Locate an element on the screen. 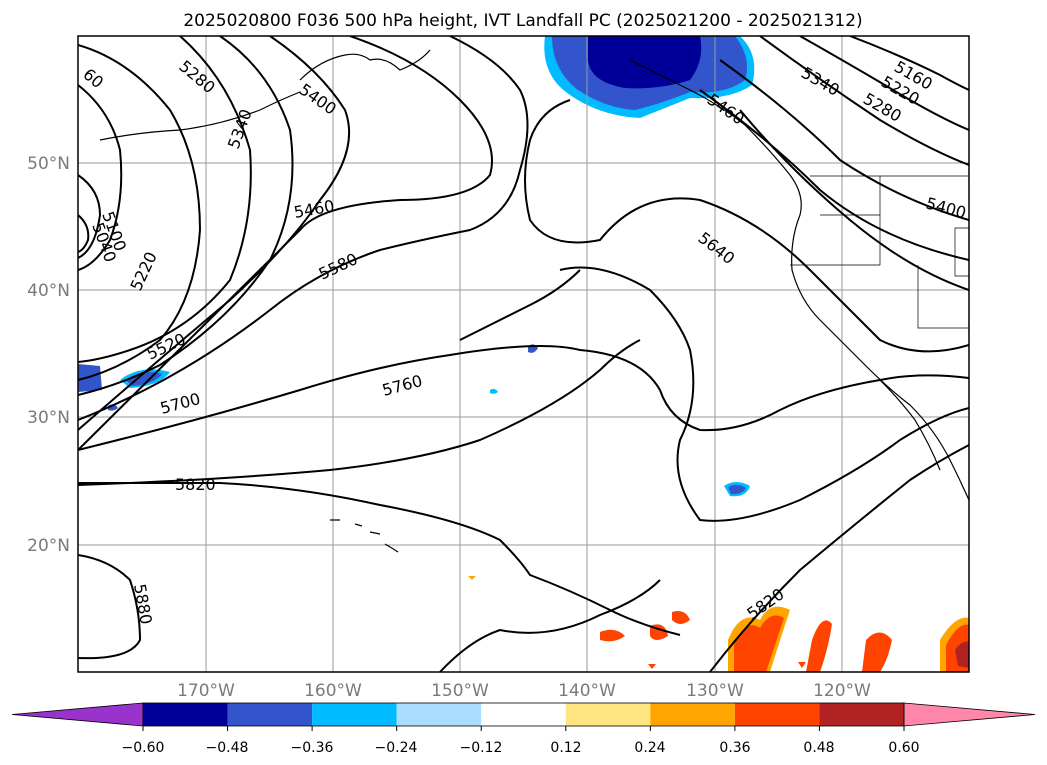 This screenshot has width=1047, height=765. colorbar-tick-label: 0.48 is located at coordinates (818, 748).